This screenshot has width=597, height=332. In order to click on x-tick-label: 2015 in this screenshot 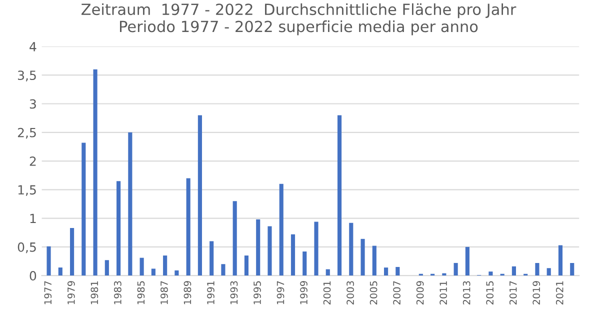, I will do `click(490, 292)`.